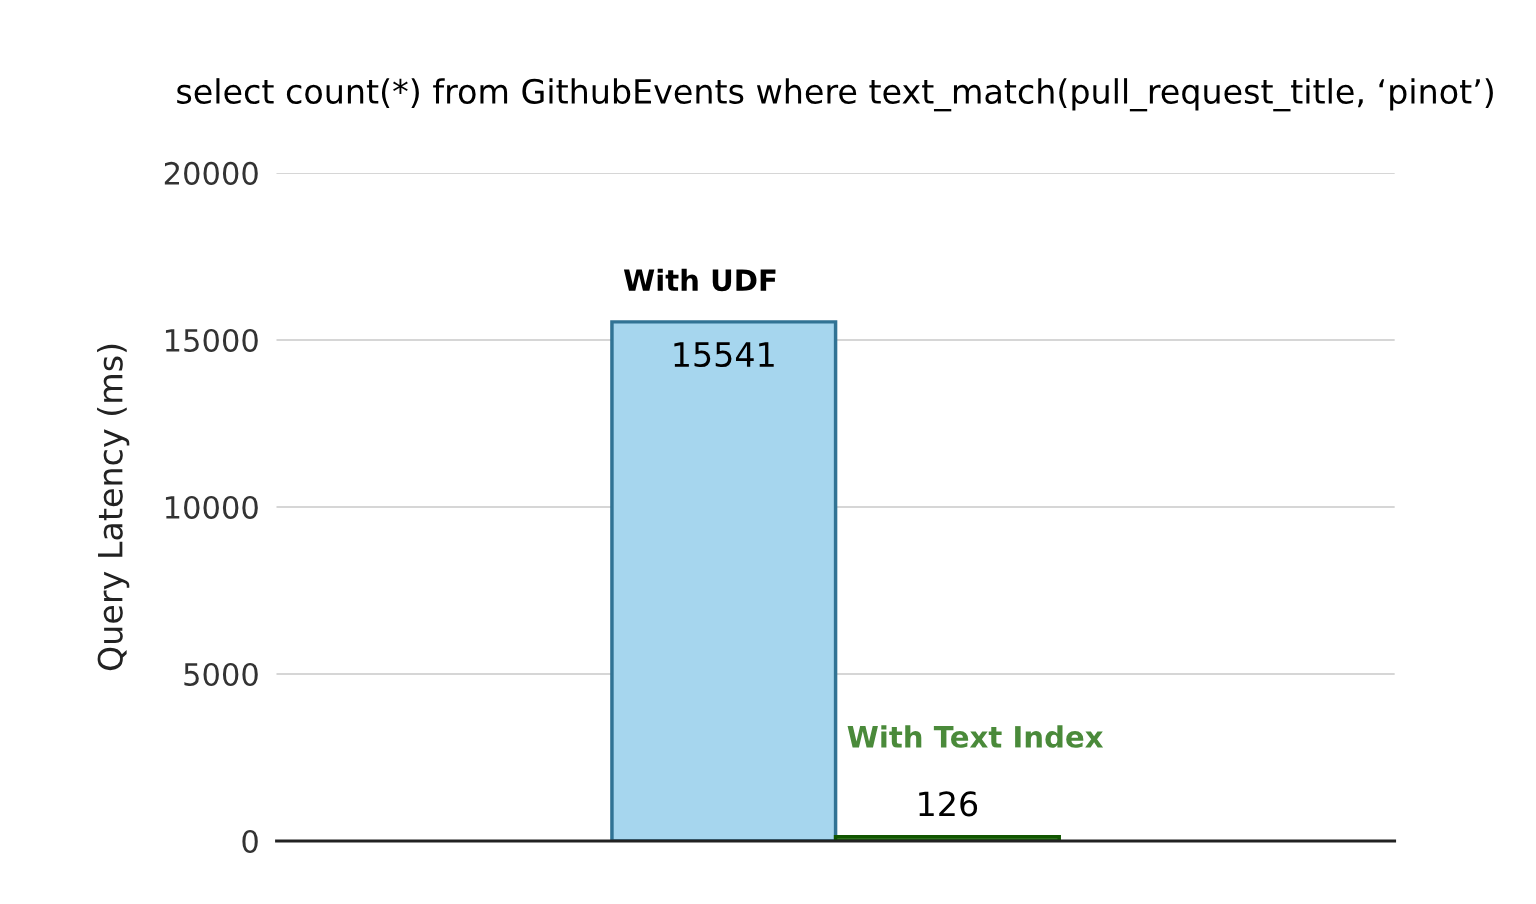  Describe the element at coordinates (211, 340) in the screenshot. I see `y-tick-label: 15000` at that location.